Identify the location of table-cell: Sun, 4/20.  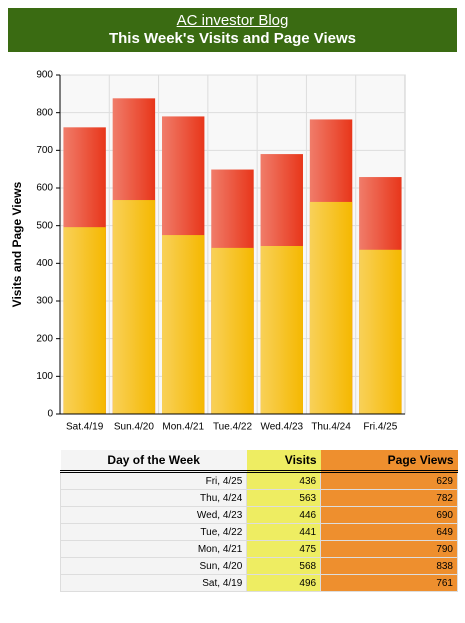
(153, 566).